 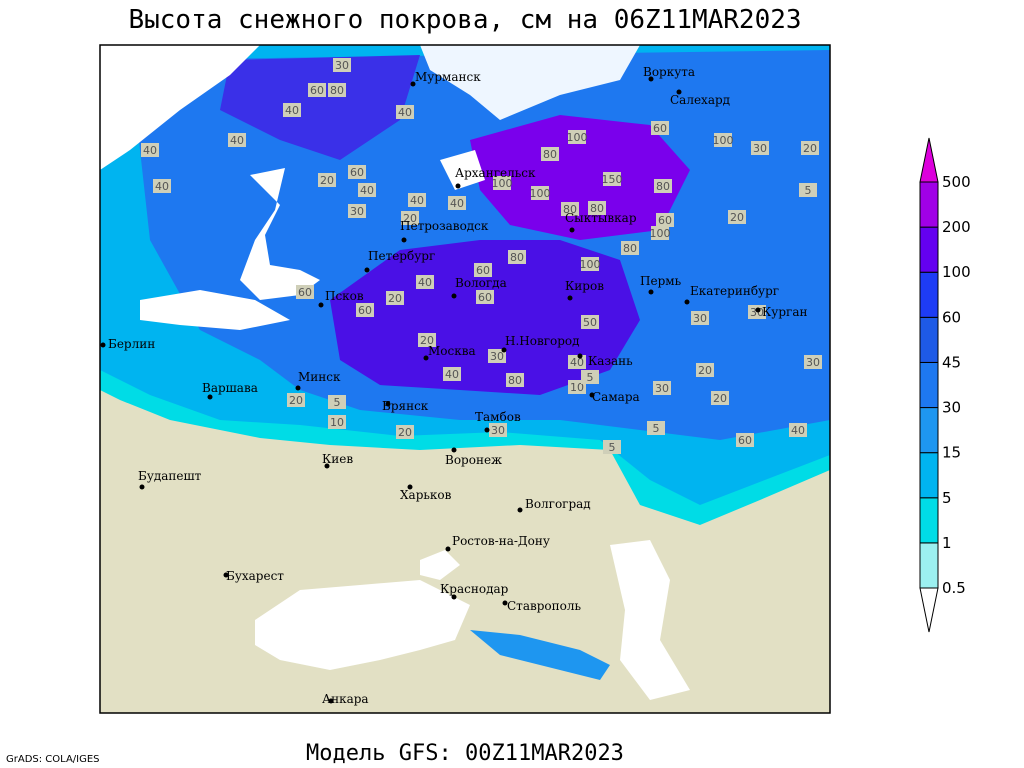 I want to click on colorbar-label: 0.5, so click(x=954, y=588).